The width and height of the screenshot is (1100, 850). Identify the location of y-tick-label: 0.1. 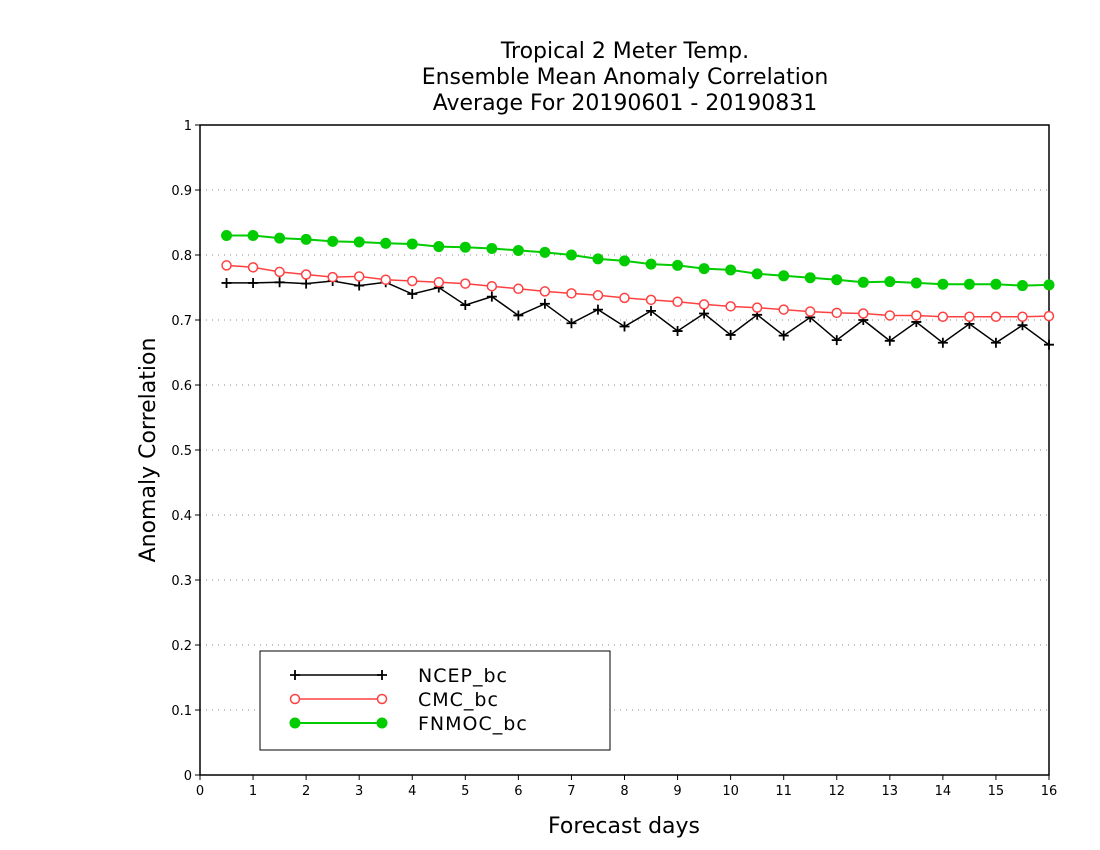
(181, 711).